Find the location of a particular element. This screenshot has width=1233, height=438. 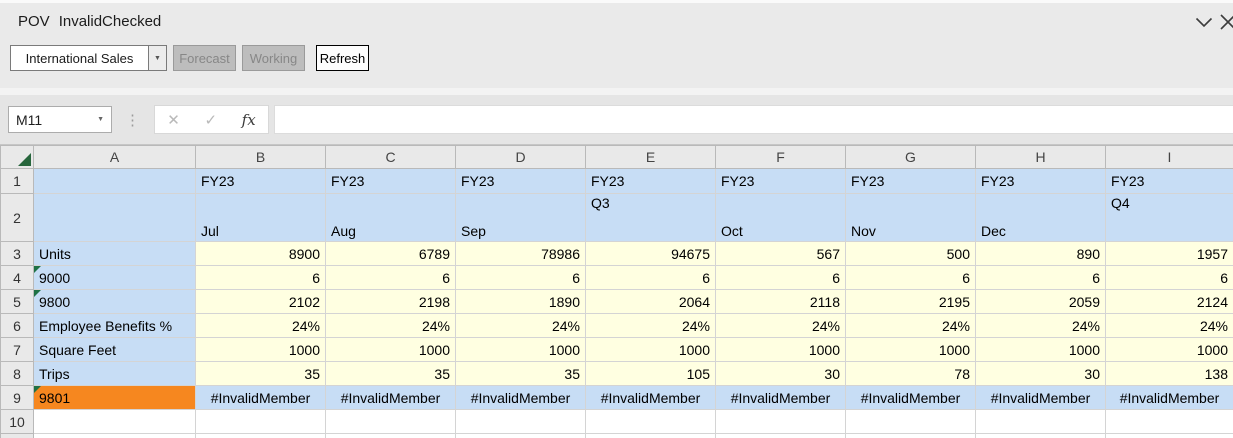

cell: 2118 is located at coordinates (780, 301).